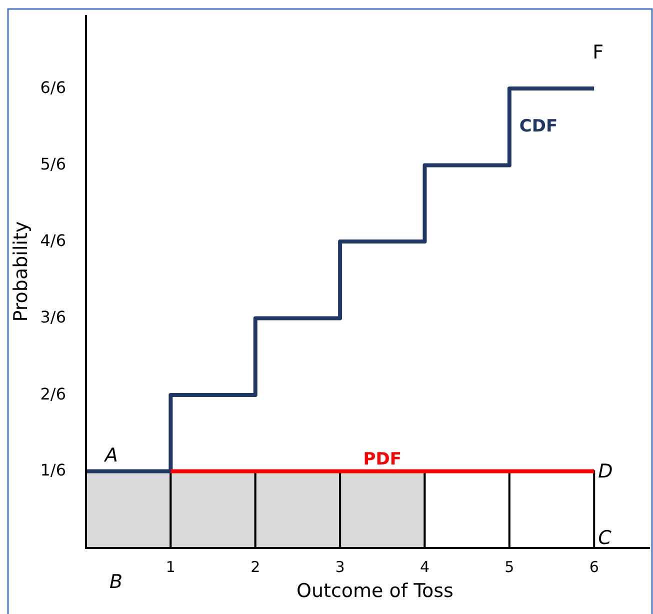  What do you see at coordinates (538, 126) in the screenshot?
I see `series-label: CDF` at bounding box center [538, 126].